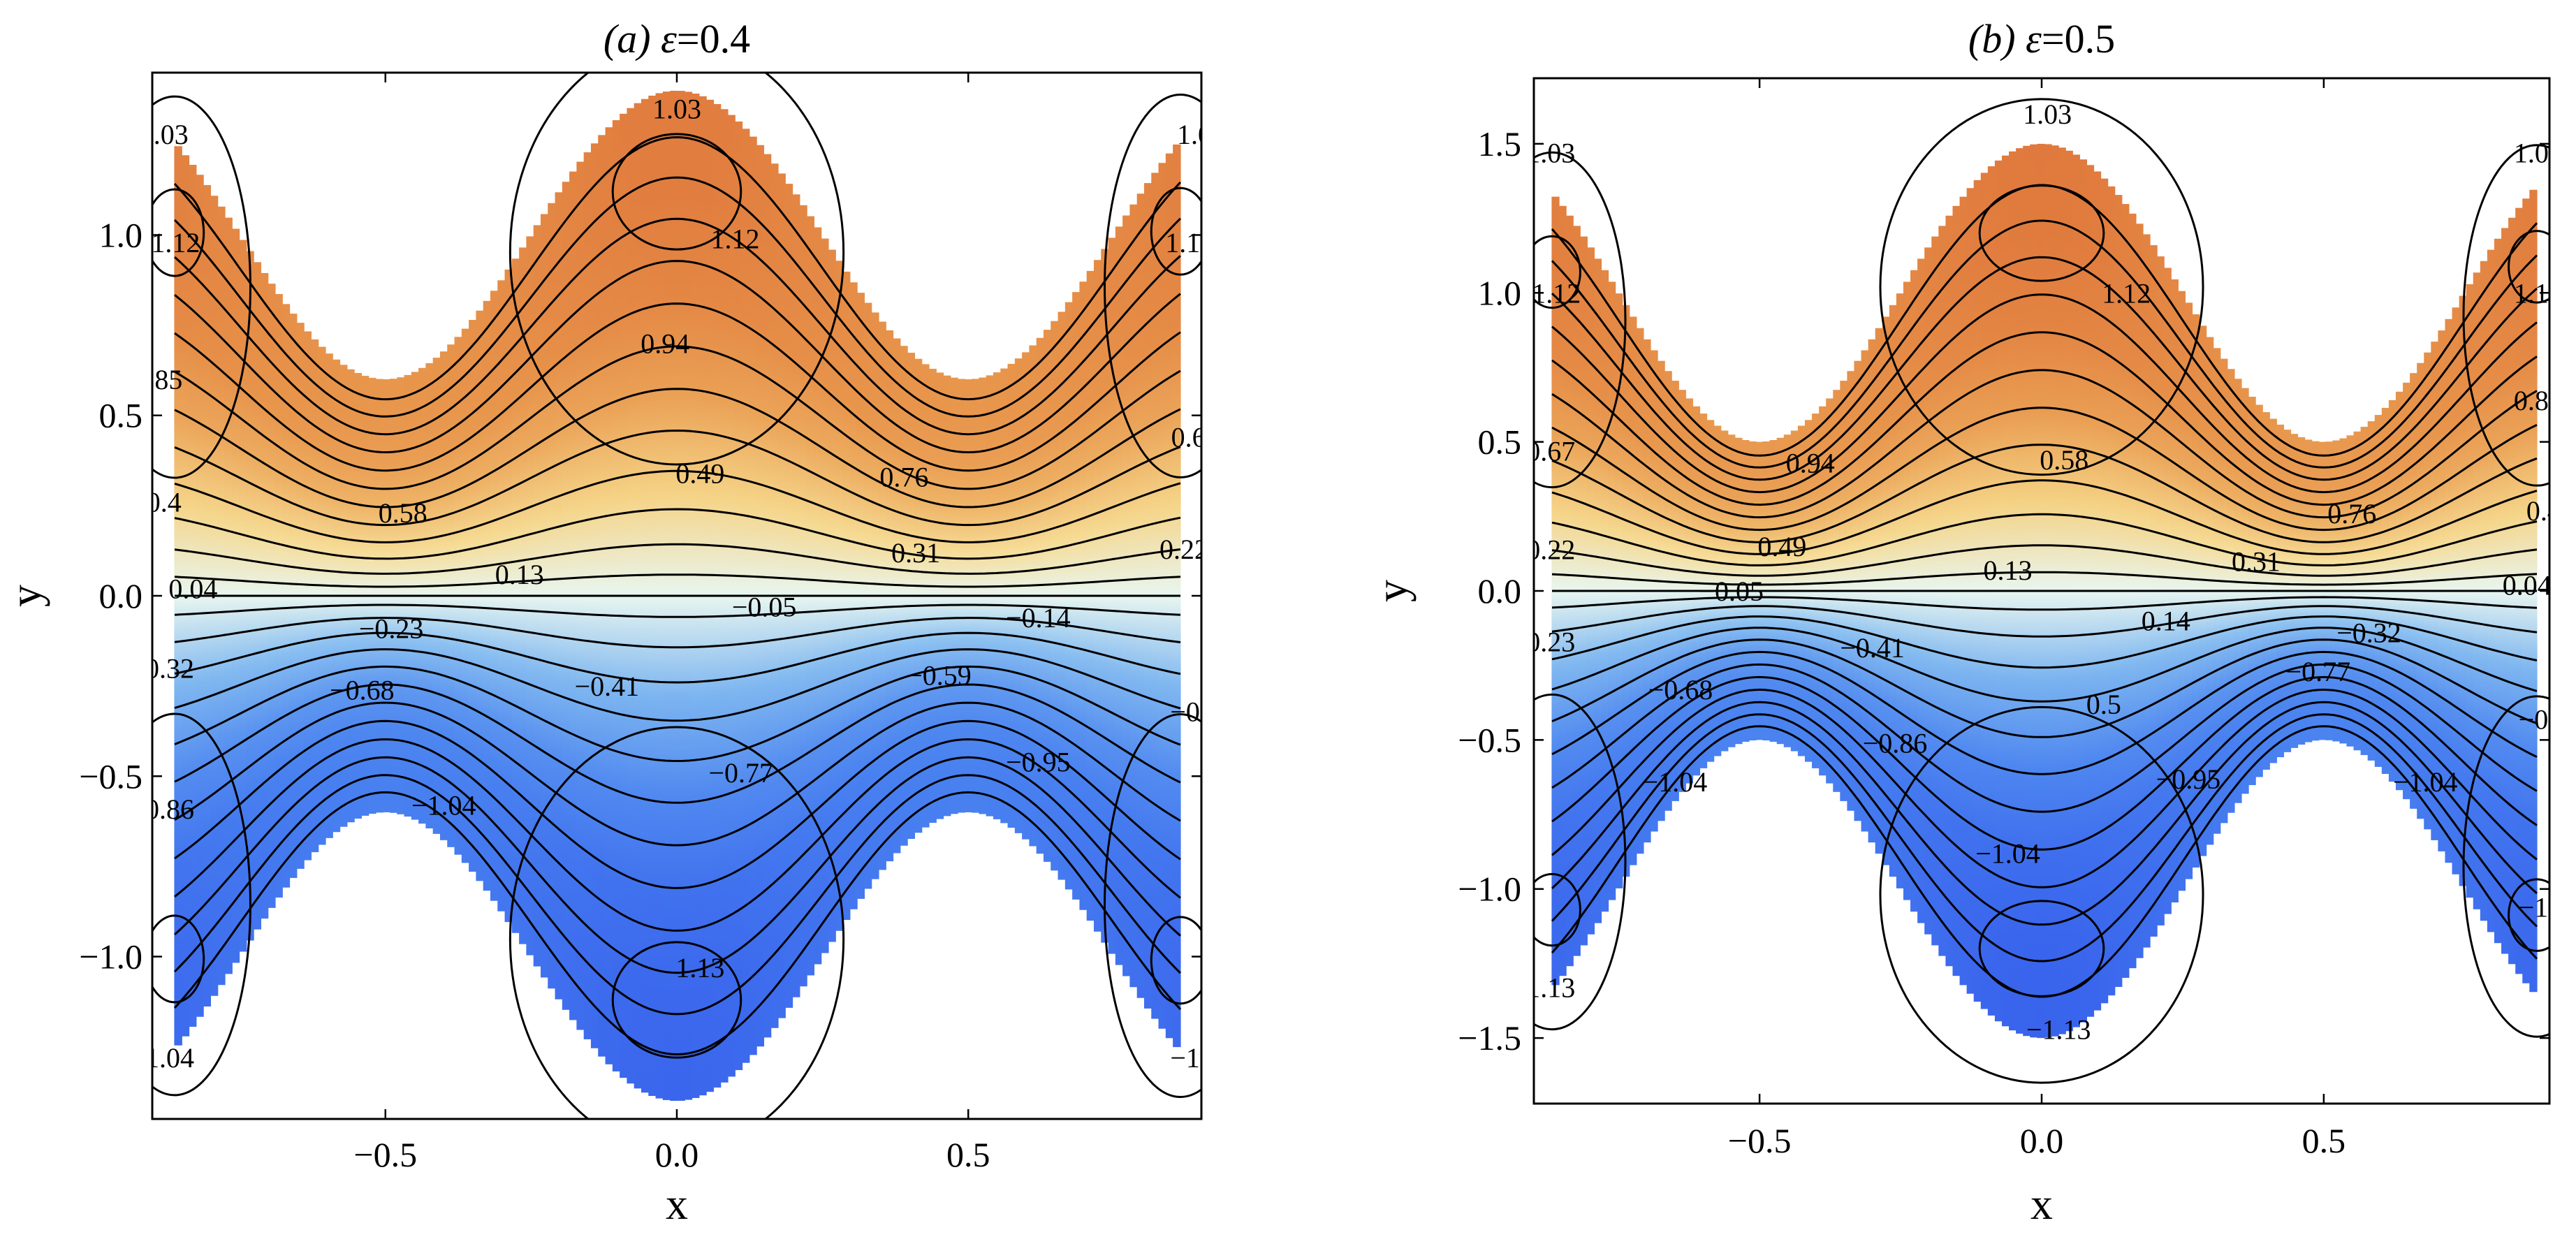 This screenshot has height=1237, width=2576. What do you see at coordinates (2538, 400) in the screenshot?
I see `contour-label: 0.85` at bounding box center [2538, 400].